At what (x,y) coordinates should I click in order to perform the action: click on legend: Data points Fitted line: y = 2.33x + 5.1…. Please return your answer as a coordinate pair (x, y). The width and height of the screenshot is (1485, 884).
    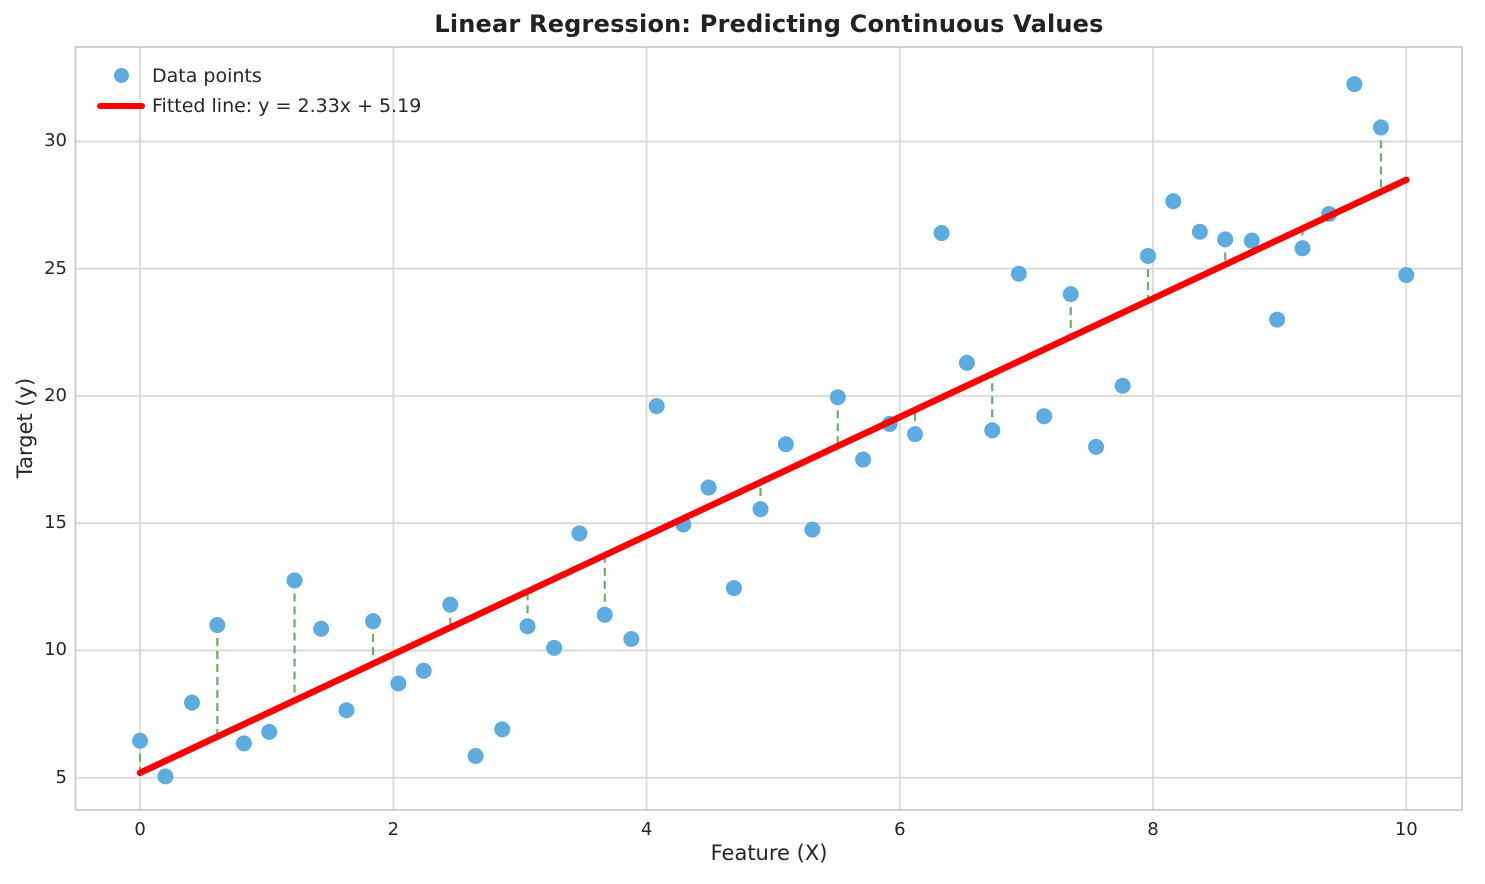
    Looking at the image, I should click on (255, 90).